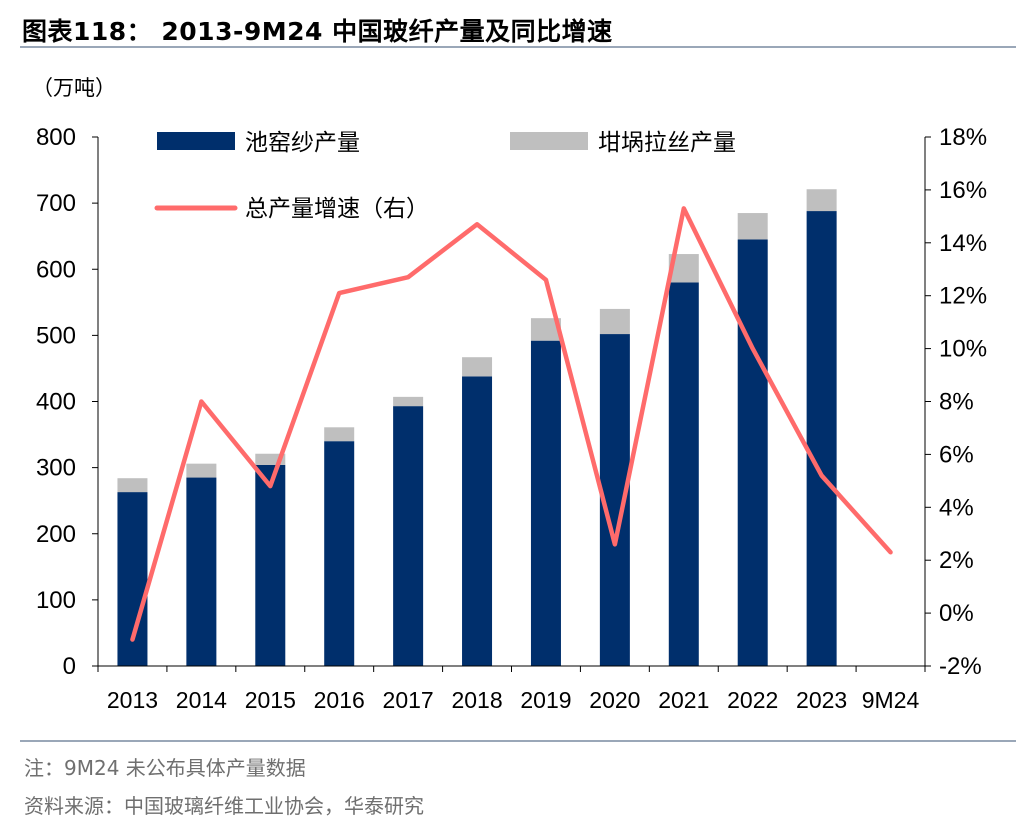  I want to click on bar-pool-kiln-2017, so click(408, 536).